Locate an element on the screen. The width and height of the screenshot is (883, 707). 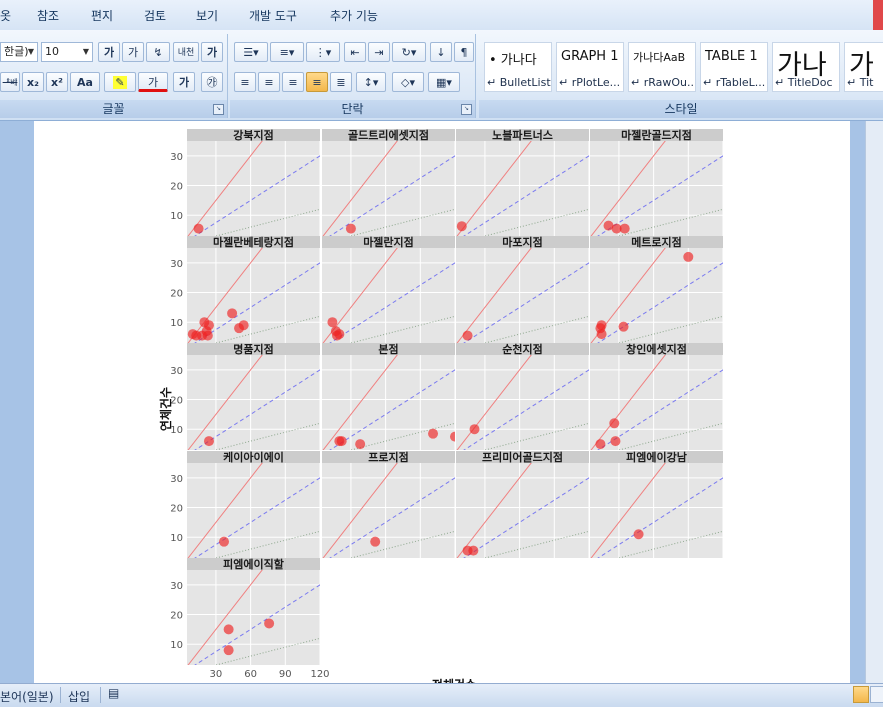
strikethrough-button: ᆥᄇᆥ is located at coordinates (10, 82).